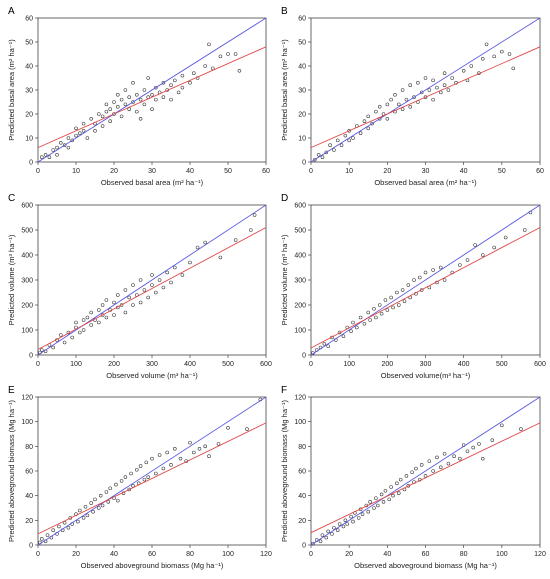  Describe the element at coordinates (76, 171) in the screenshot. I see `x-tick-label: 10` at that location.